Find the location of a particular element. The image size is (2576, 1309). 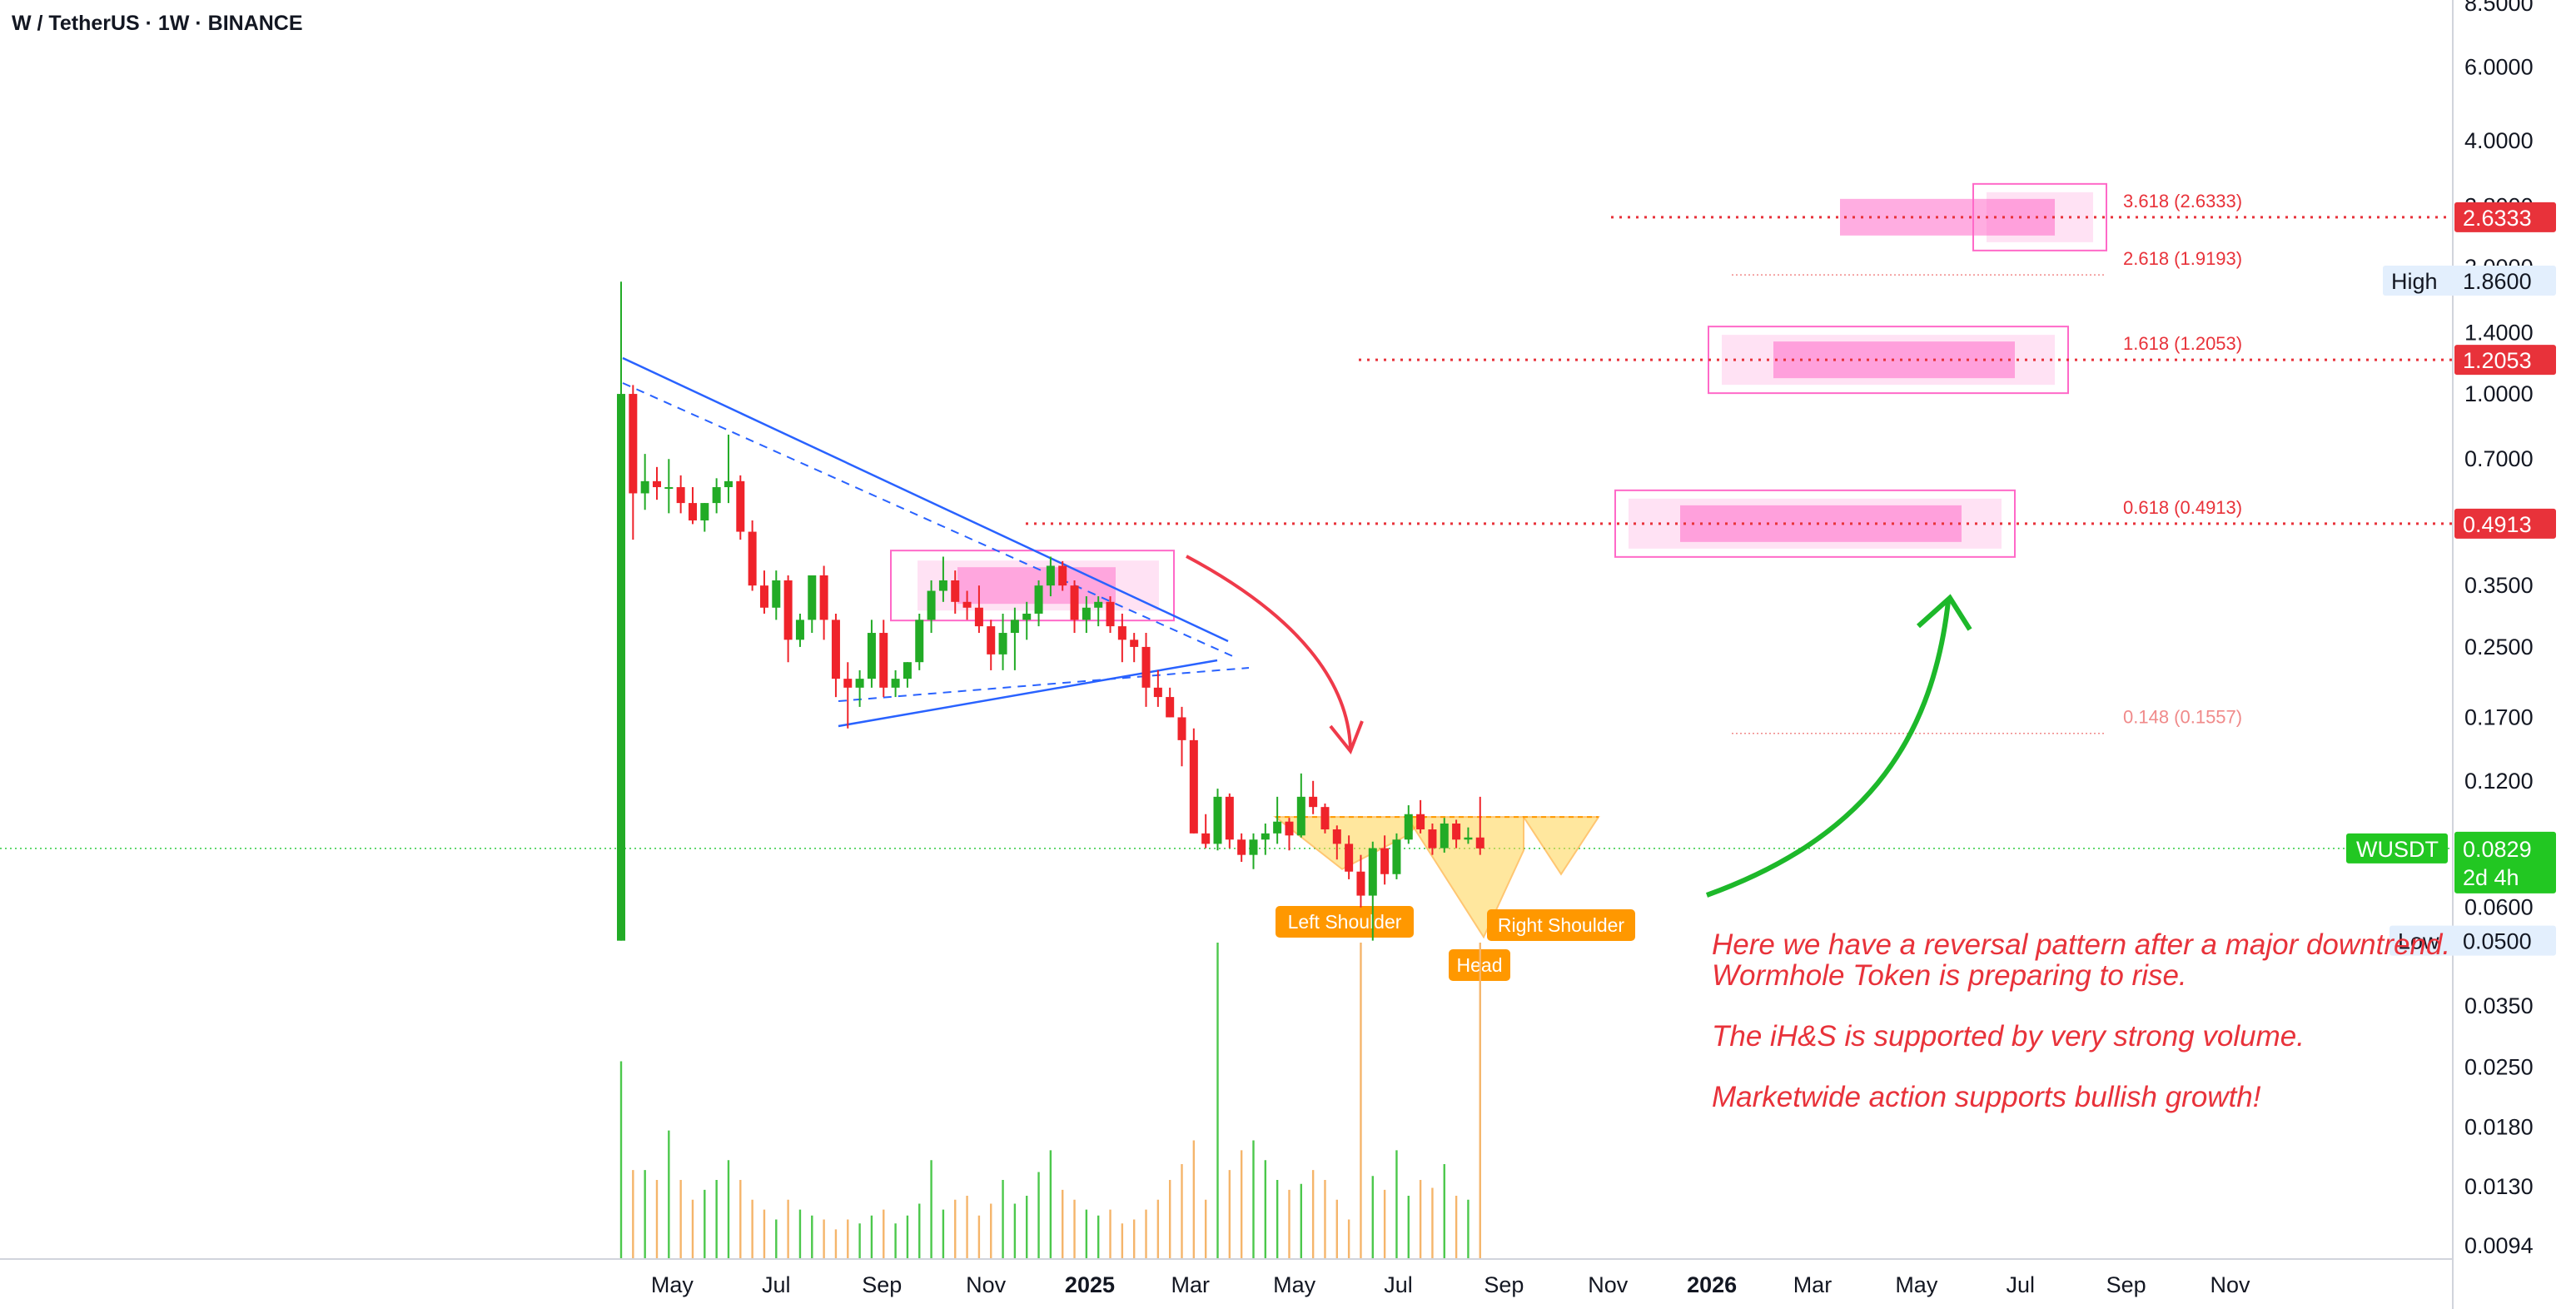

fib-price-tag-3: 1.2053 is located at coordinates (2497, 360).